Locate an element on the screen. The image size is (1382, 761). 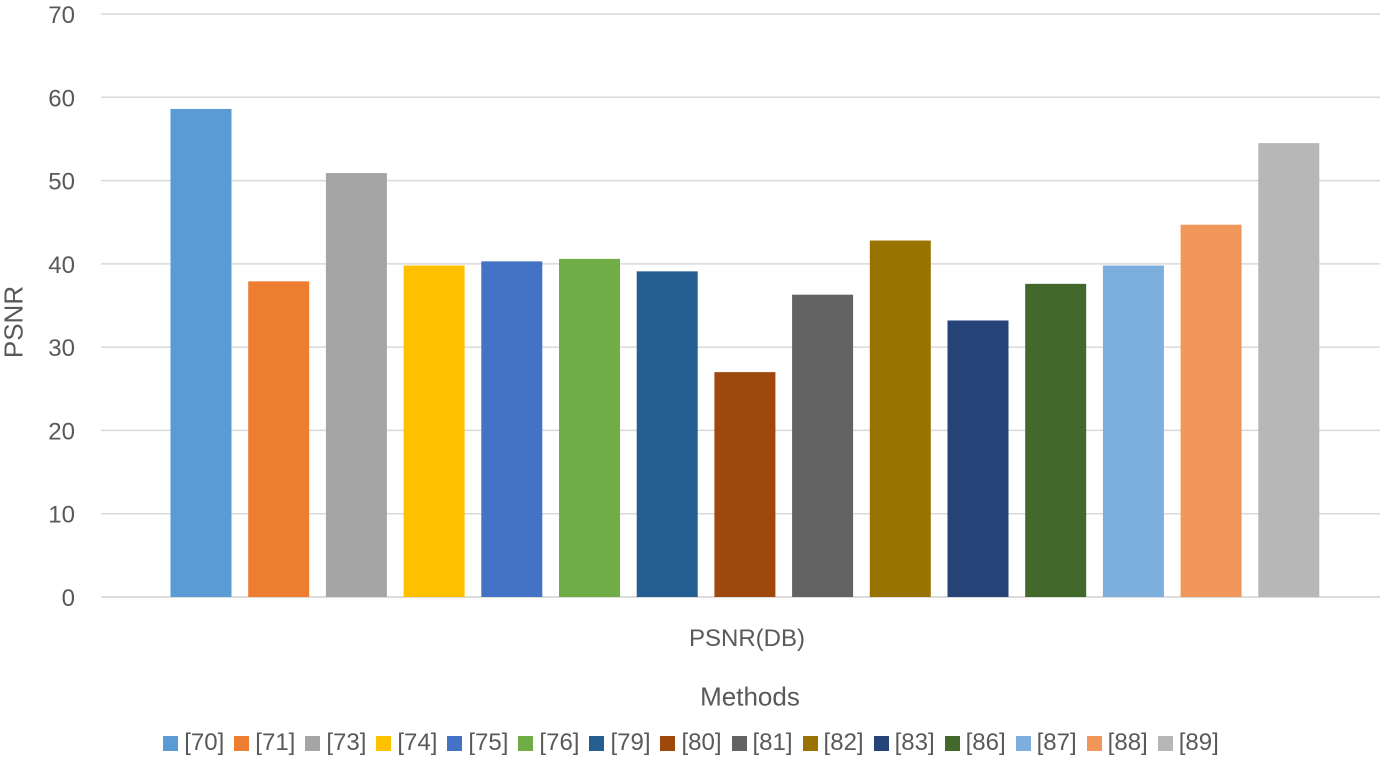
y-axis-title: PSNR is located at coordinates (14, 322).